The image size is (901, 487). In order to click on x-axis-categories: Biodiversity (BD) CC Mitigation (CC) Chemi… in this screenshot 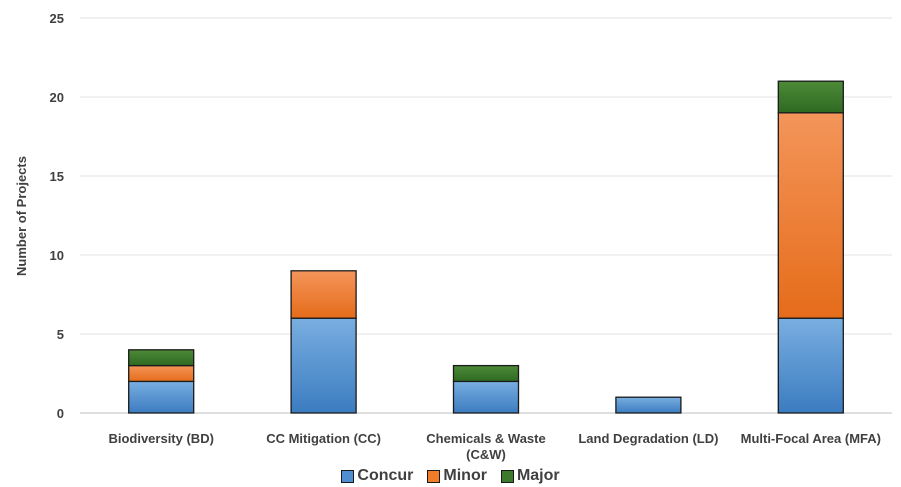, I will do `click(494, 446)`.